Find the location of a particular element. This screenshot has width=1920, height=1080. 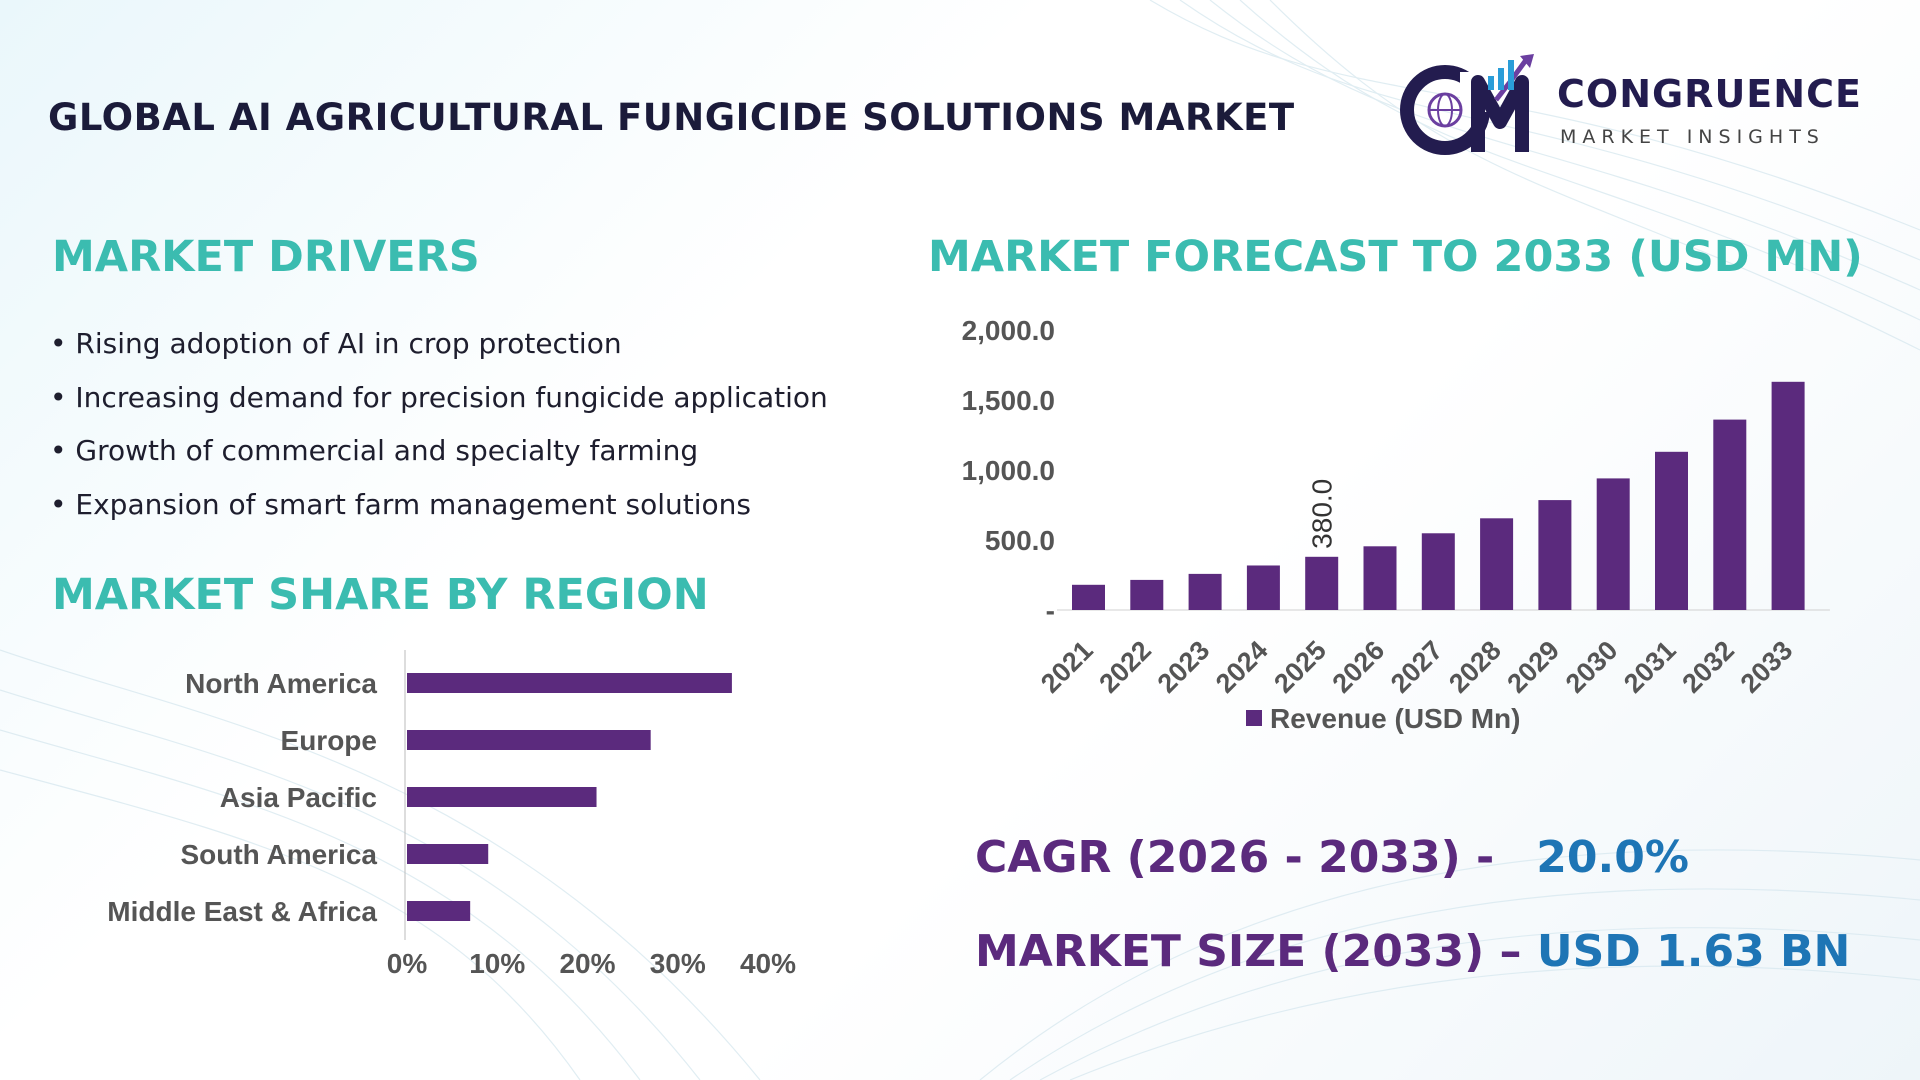

market-size-value: USD 1.63 BN is located at coordinates (1693, 951).